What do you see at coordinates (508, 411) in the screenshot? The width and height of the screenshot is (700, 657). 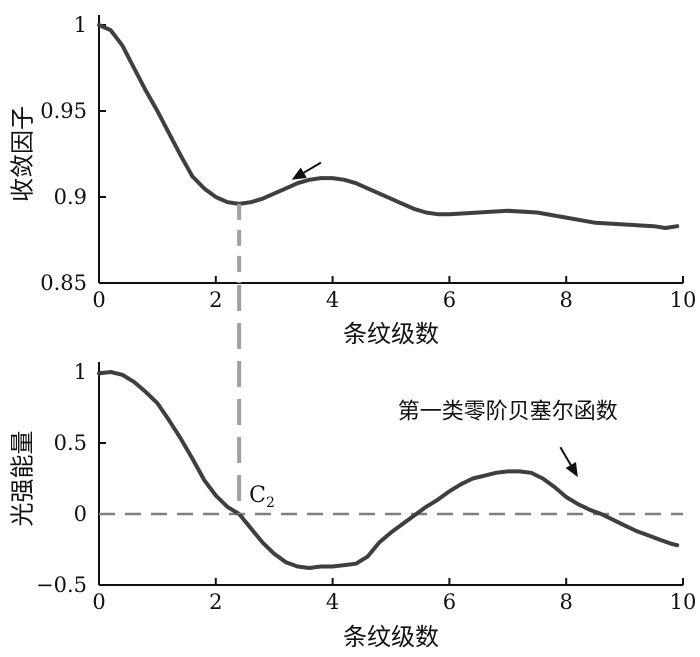 I see `bessel-function-label: 第一类零阶贝塞尔函数` at bounding box center [508, 411].